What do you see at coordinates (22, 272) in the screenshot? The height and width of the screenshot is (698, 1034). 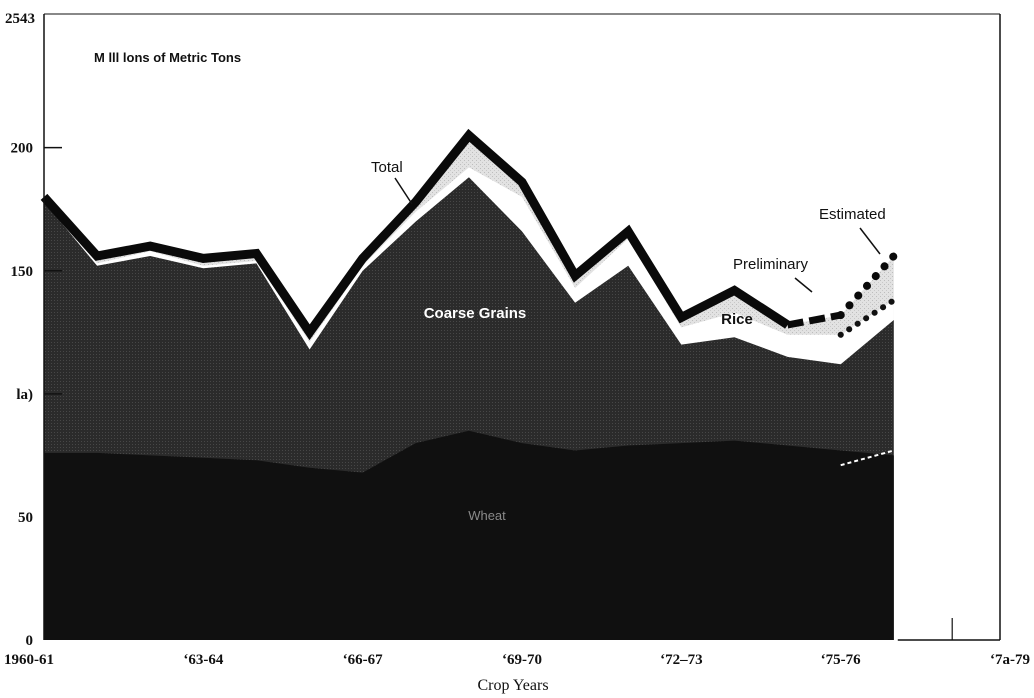 I see `y-tick-label: 150` at bounding box center [22, 272].